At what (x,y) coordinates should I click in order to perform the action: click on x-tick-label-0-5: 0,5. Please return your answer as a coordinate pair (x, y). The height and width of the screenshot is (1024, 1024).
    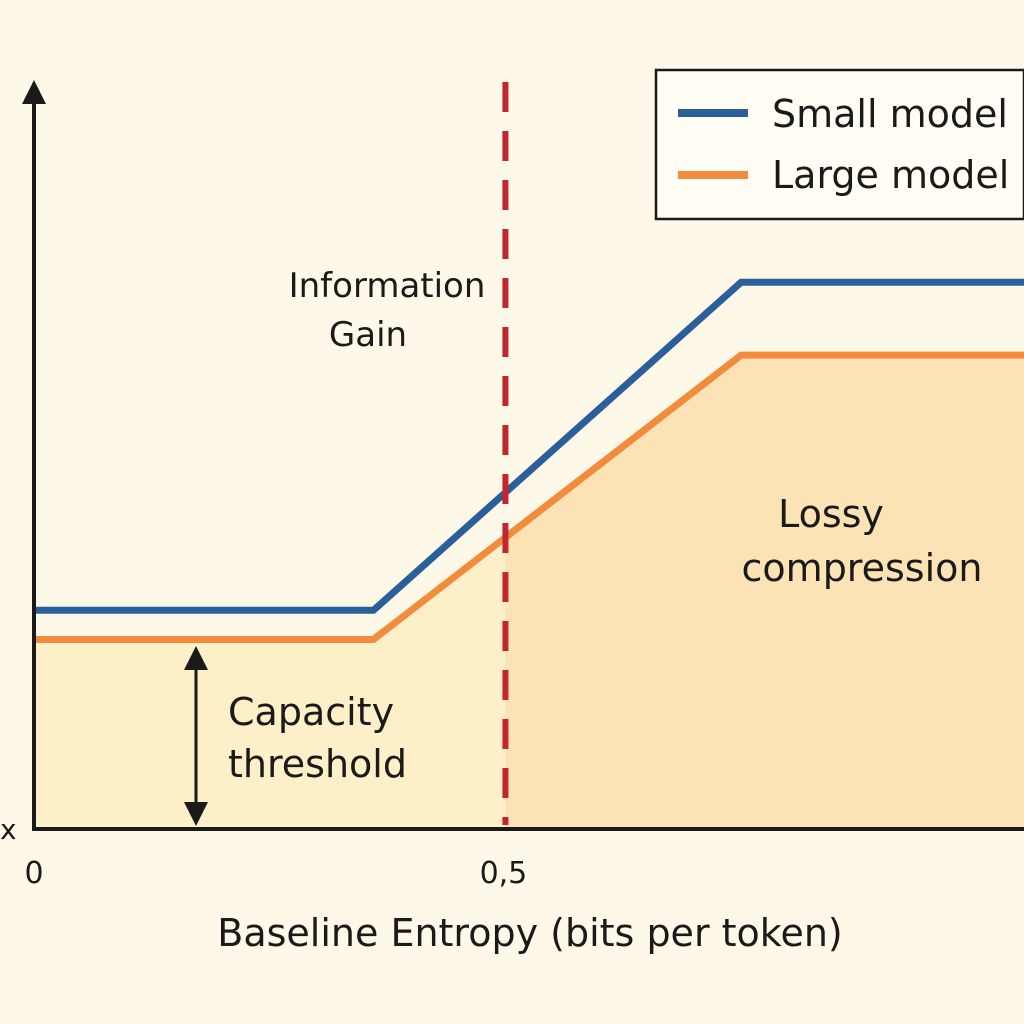
    Looking at the image, I should click on (504, 873).